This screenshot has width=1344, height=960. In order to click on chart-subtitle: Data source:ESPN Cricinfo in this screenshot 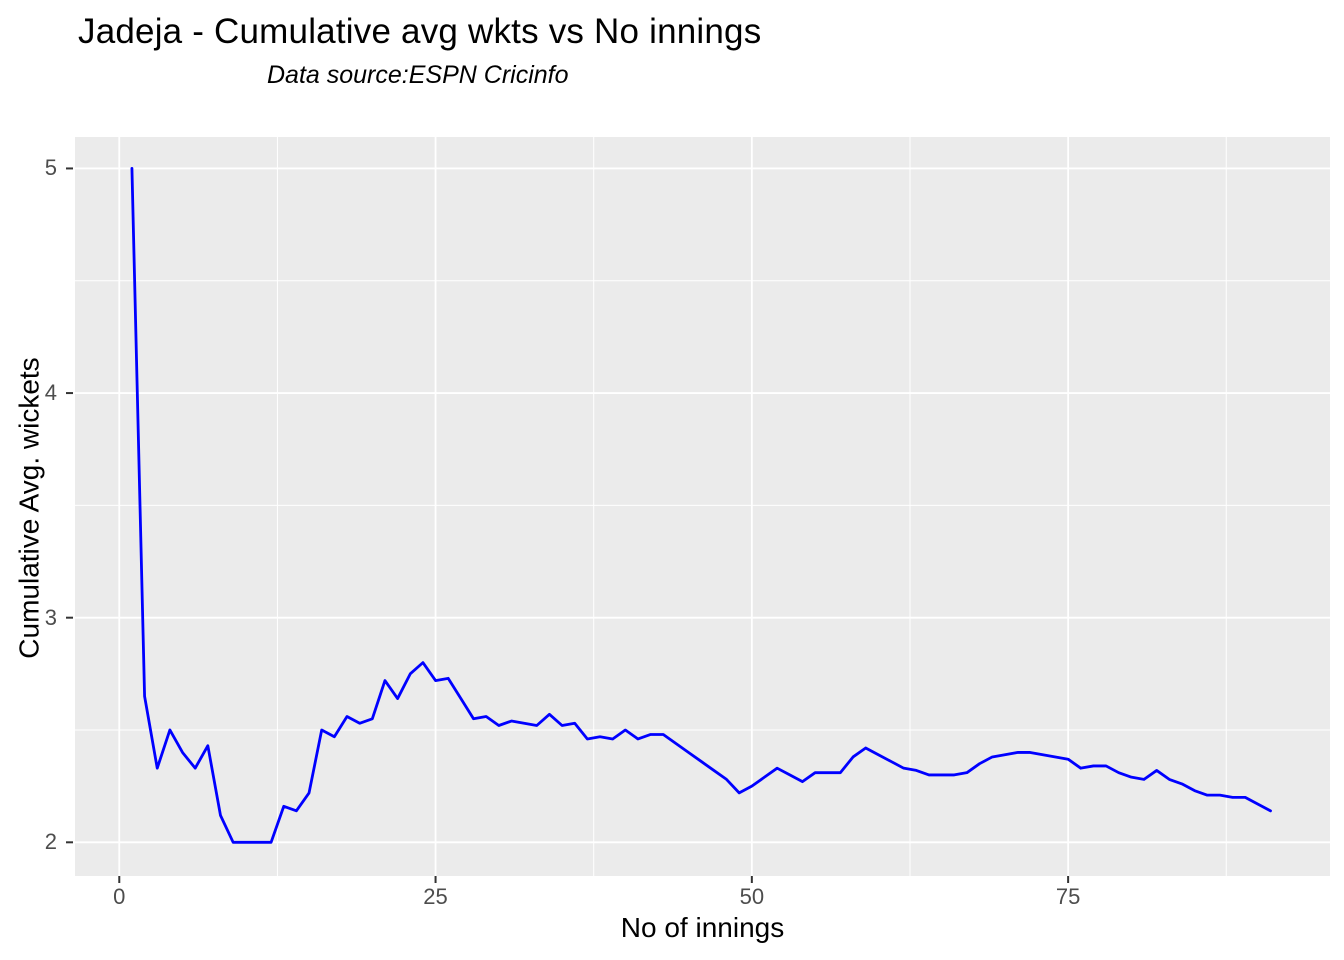, I will do `click(418, 75)`.